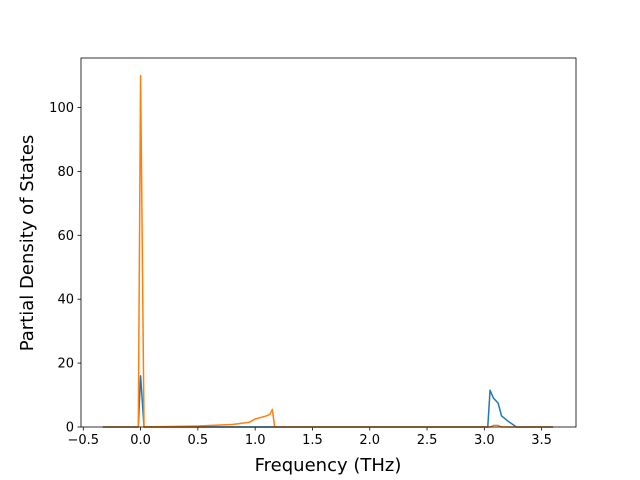 Image resolution: width=640 pixels, height=480 pixels. What do you see at coordinates (369, 440) in the screenshot?
I see `x-tick-label: 2.0` at bounding box center [369, 440].